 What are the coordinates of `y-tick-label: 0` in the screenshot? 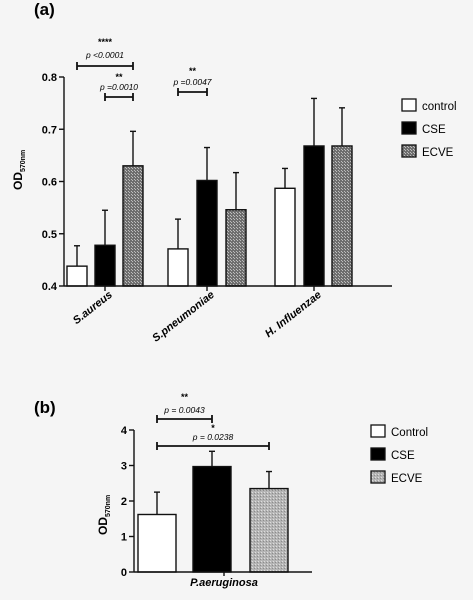 It's located at (124, 573).